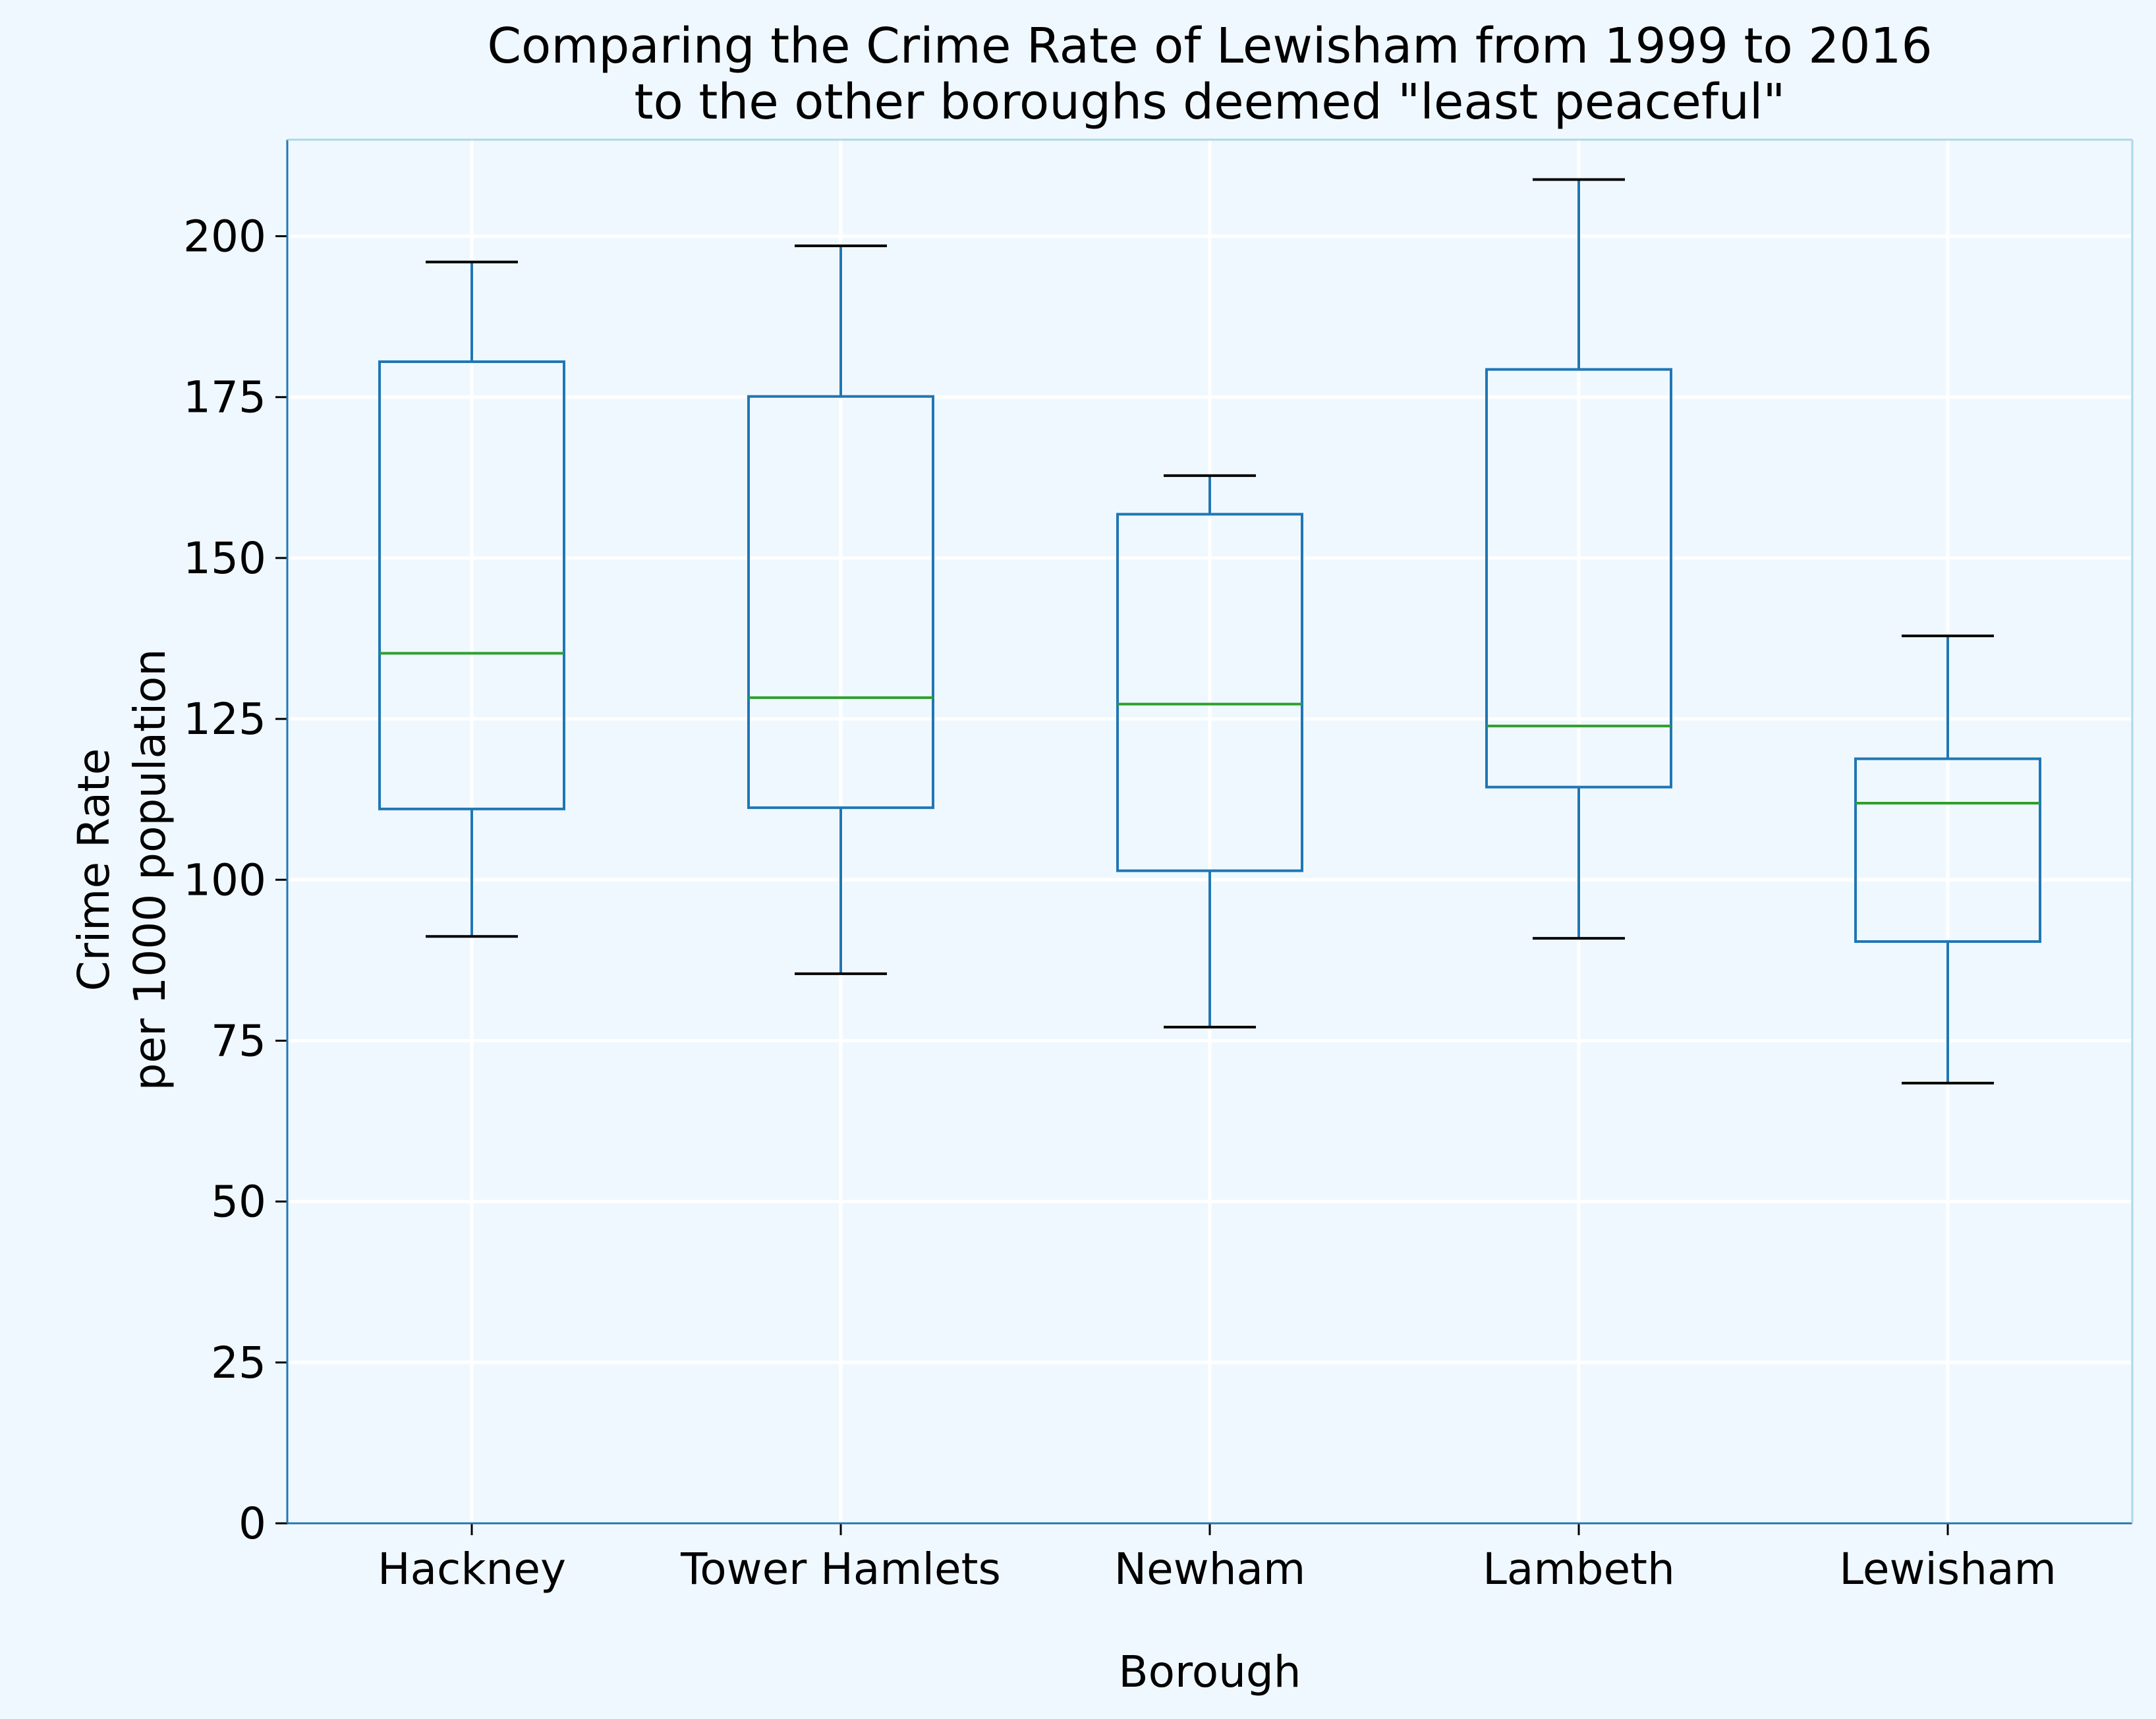  I want to click on y-axis-label-line-2: per 1000 population, so click(150, 870).